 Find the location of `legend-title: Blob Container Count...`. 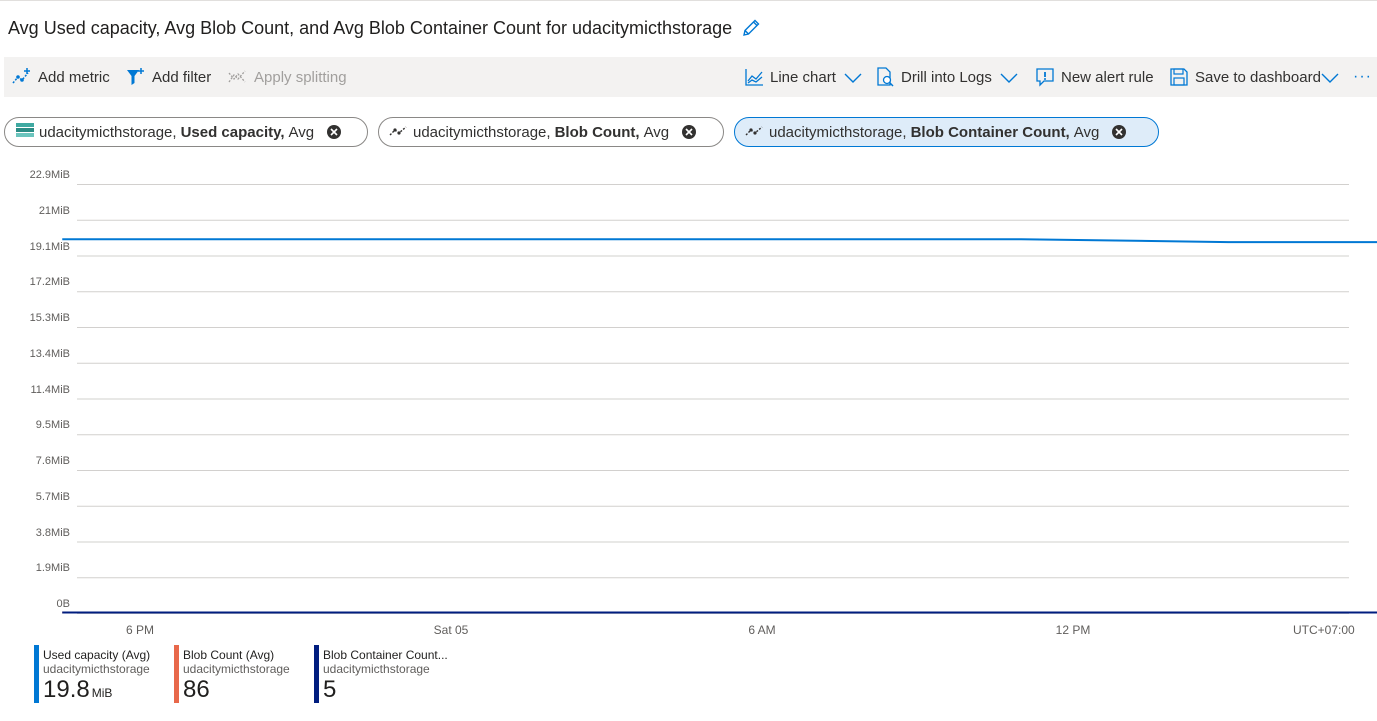

legend-title: Blob Container Count... is located at coordinates (385, 655).